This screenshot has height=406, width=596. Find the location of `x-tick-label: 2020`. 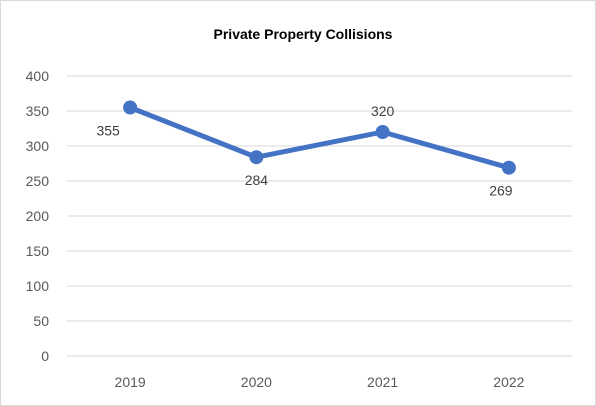

x-tick-label: 2020 is located at coordinates (256, 382).